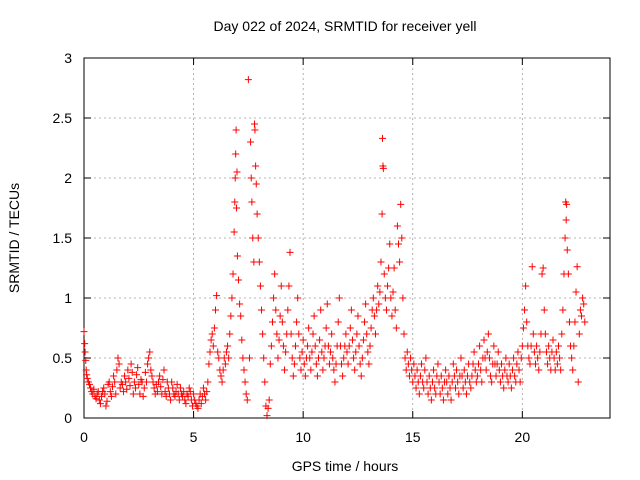 Image resolution: width=640 pixels, height=480 pixels. I want to click on x-tick-label: 10, so click(303, 437).